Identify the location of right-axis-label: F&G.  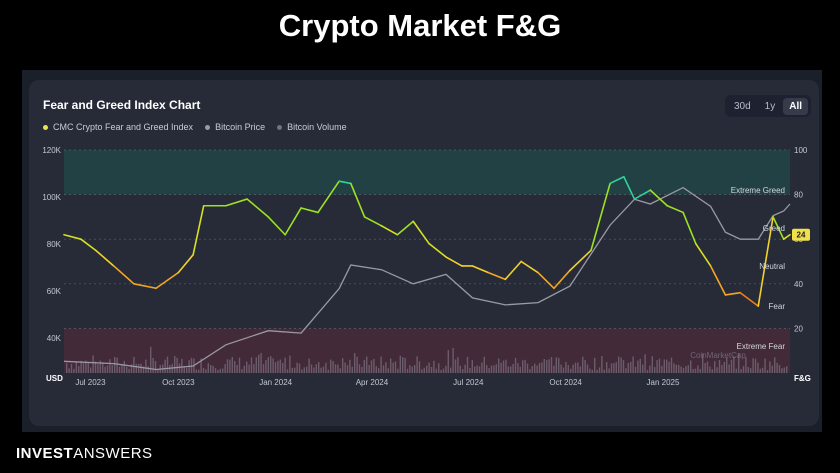
(802, 378).